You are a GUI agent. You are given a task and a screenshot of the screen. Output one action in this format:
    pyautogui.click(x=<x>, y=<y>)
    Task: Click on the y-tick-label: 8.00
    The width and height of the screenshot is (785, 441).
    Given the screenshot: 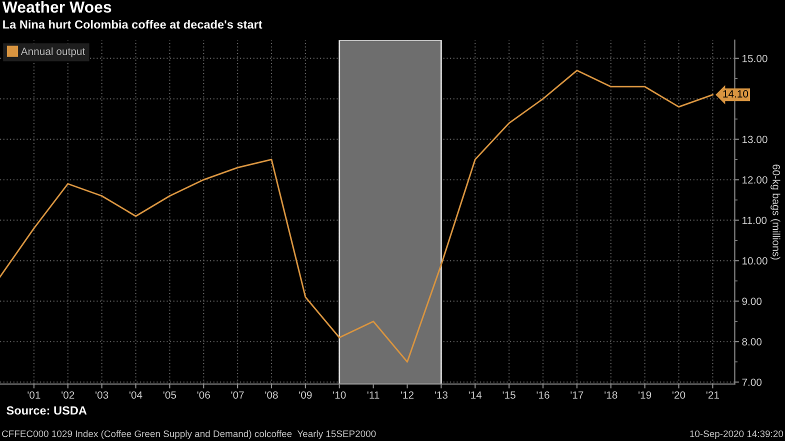 What is the action you would take?
    pyautogui.click(x=752, y=342)
    